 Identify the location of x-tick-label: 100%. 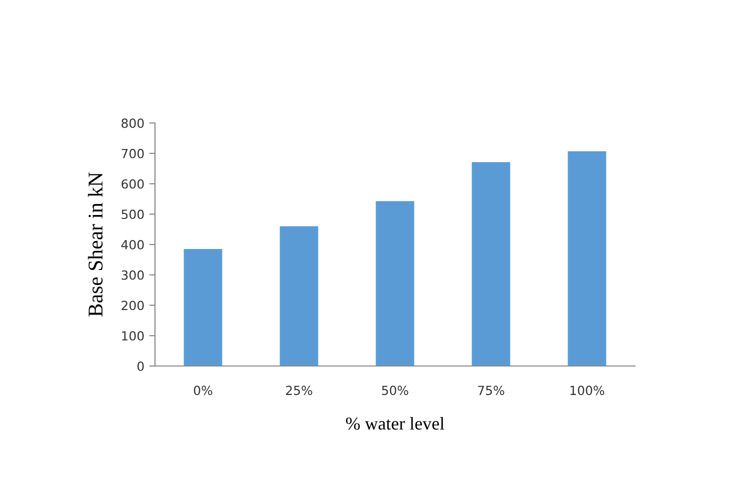
(587, 391).